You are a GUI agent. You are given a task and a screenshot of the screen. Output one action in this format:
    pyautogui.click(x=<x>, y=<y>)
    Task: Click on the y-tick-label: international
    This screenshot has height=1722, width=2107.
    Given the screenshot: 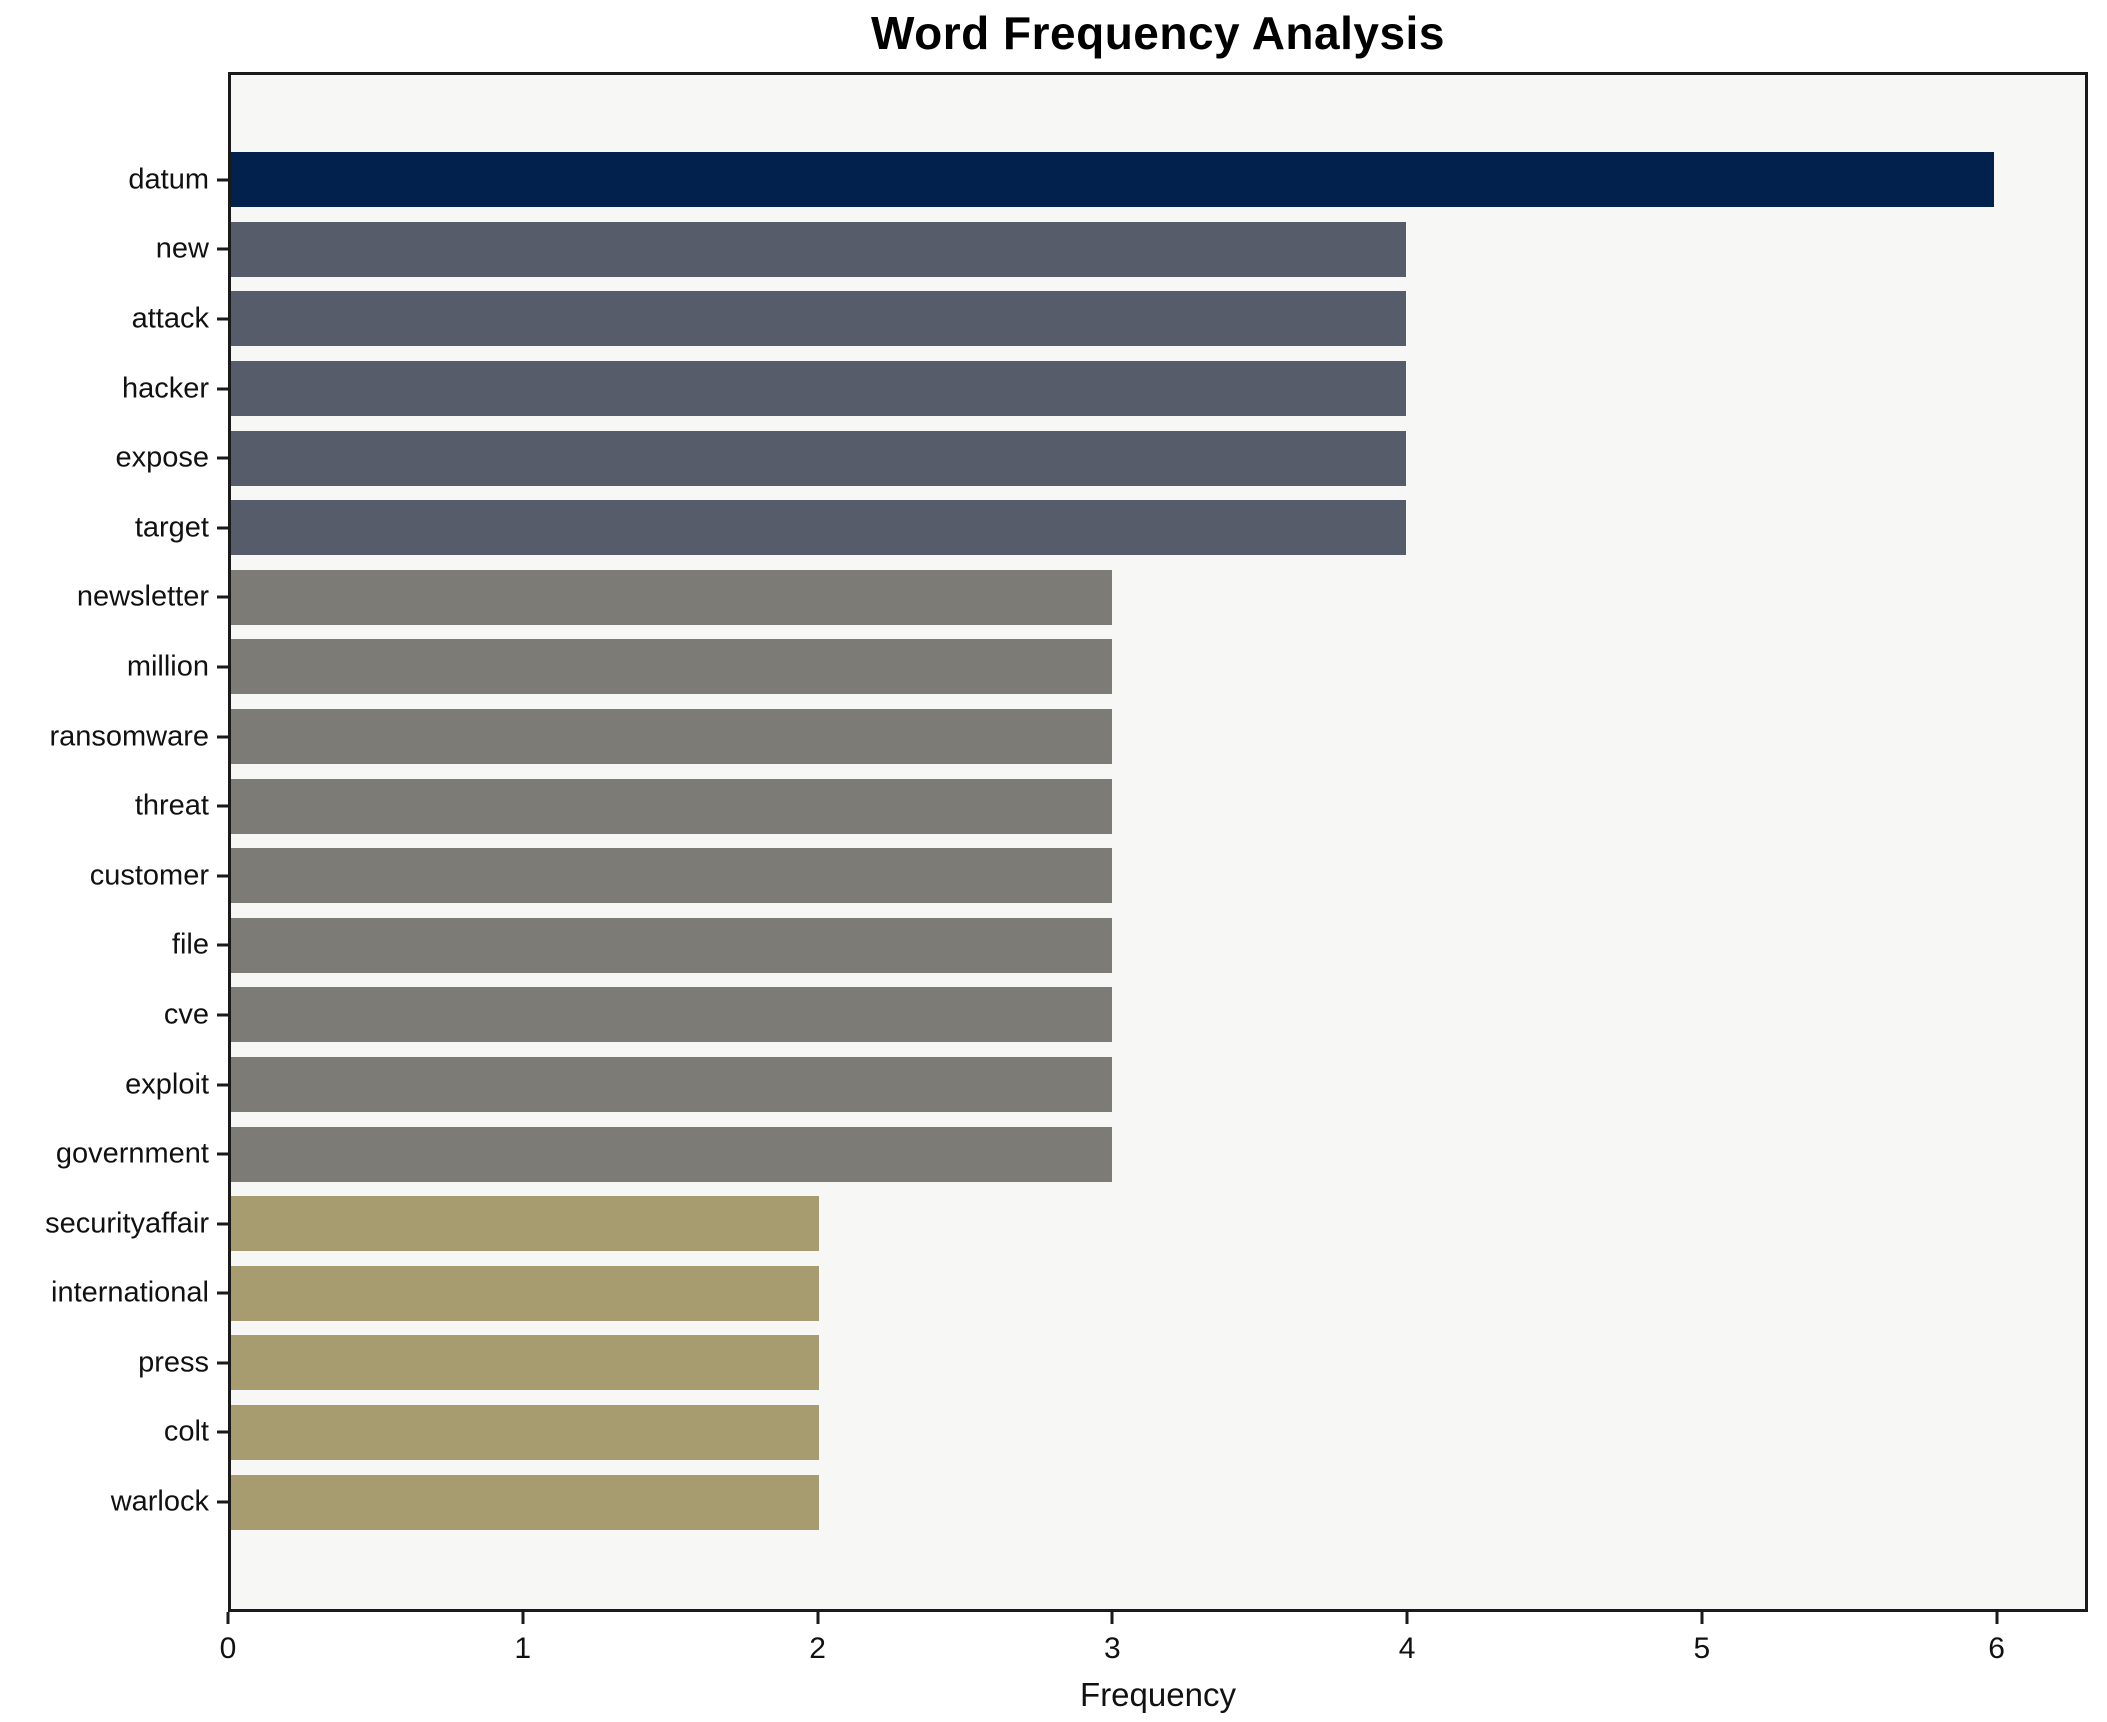 What is the action you would take?
    pyautogui.click(x=130, y=1292)
    